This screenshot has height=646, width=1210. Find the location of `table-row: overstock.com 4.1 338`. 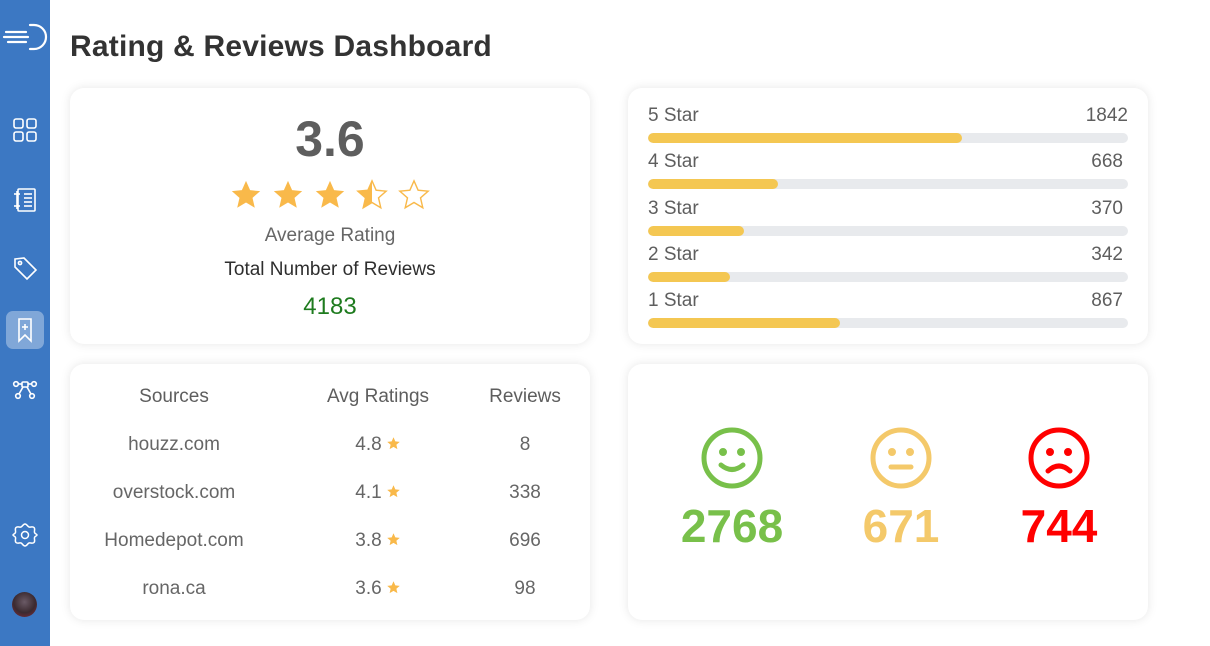

table-row: overstock.com 4.1 338 is located at coordinates (330, 497).